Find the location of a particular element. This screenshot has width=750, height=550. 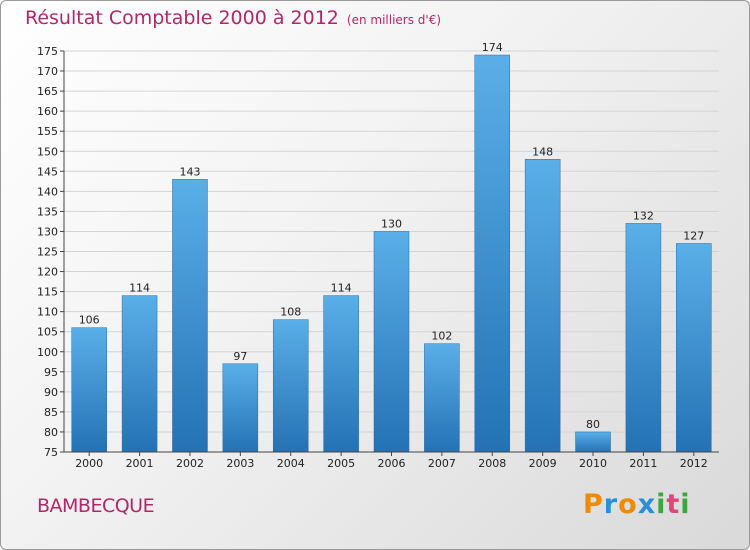

bar-2001 is located at coordinates (139, 374).